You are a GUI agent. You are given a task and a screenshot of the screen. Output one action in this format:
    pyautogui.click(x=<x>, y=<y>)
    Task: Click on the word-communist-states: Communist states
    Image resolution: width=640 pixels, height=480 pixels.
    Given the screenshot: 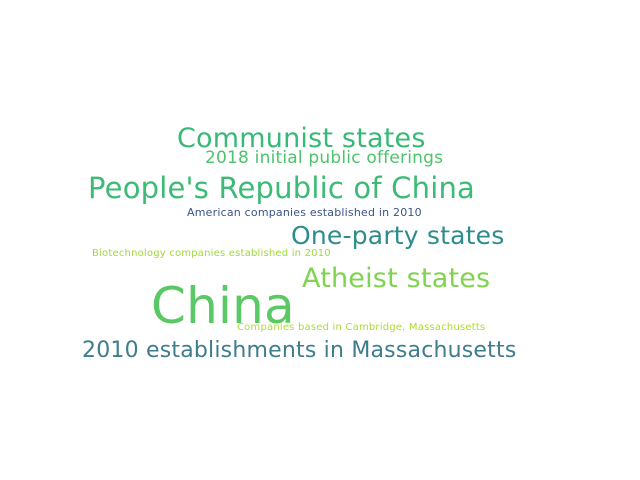 What is the action you would take?
    pyautogui.click(x=301, y=138)
    